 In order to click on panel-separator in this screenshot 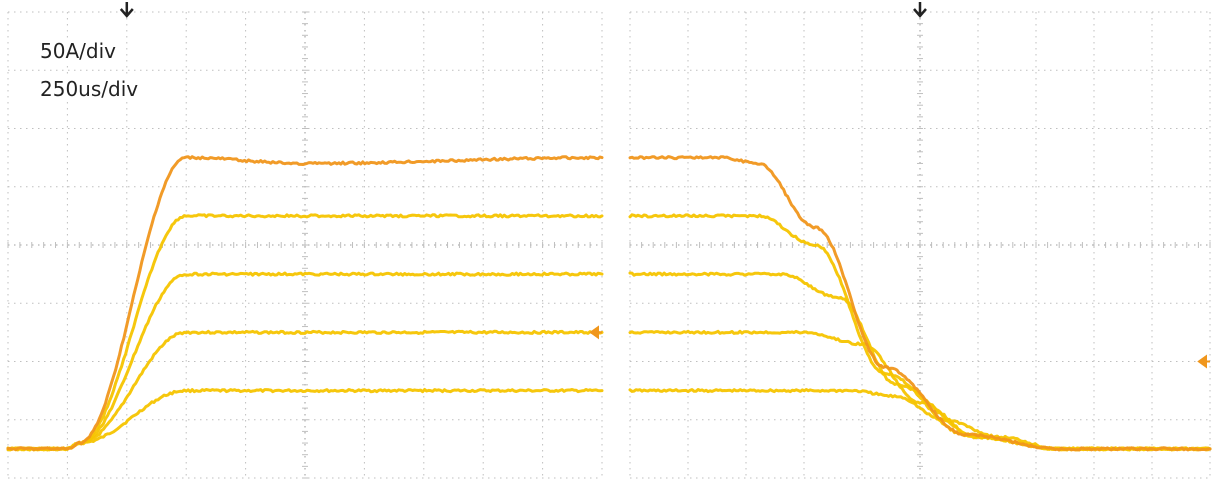, I will do `click(616, 242)`.